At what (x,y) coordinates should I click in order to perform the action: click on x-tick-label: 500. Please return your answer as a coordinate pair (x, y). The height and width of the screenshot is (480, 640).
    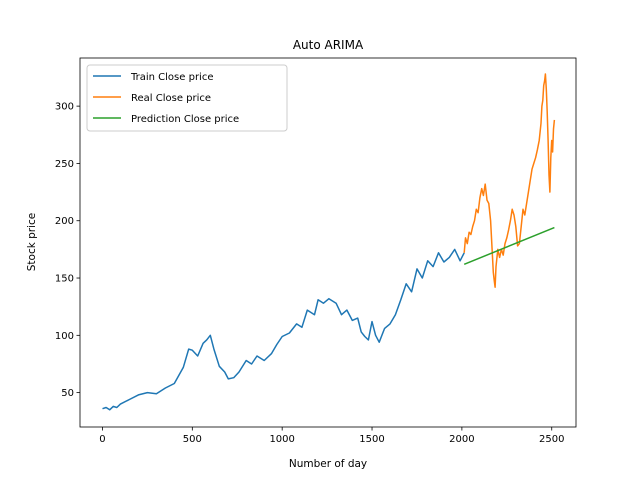
    Looking at the image, I should click on (192, 439).